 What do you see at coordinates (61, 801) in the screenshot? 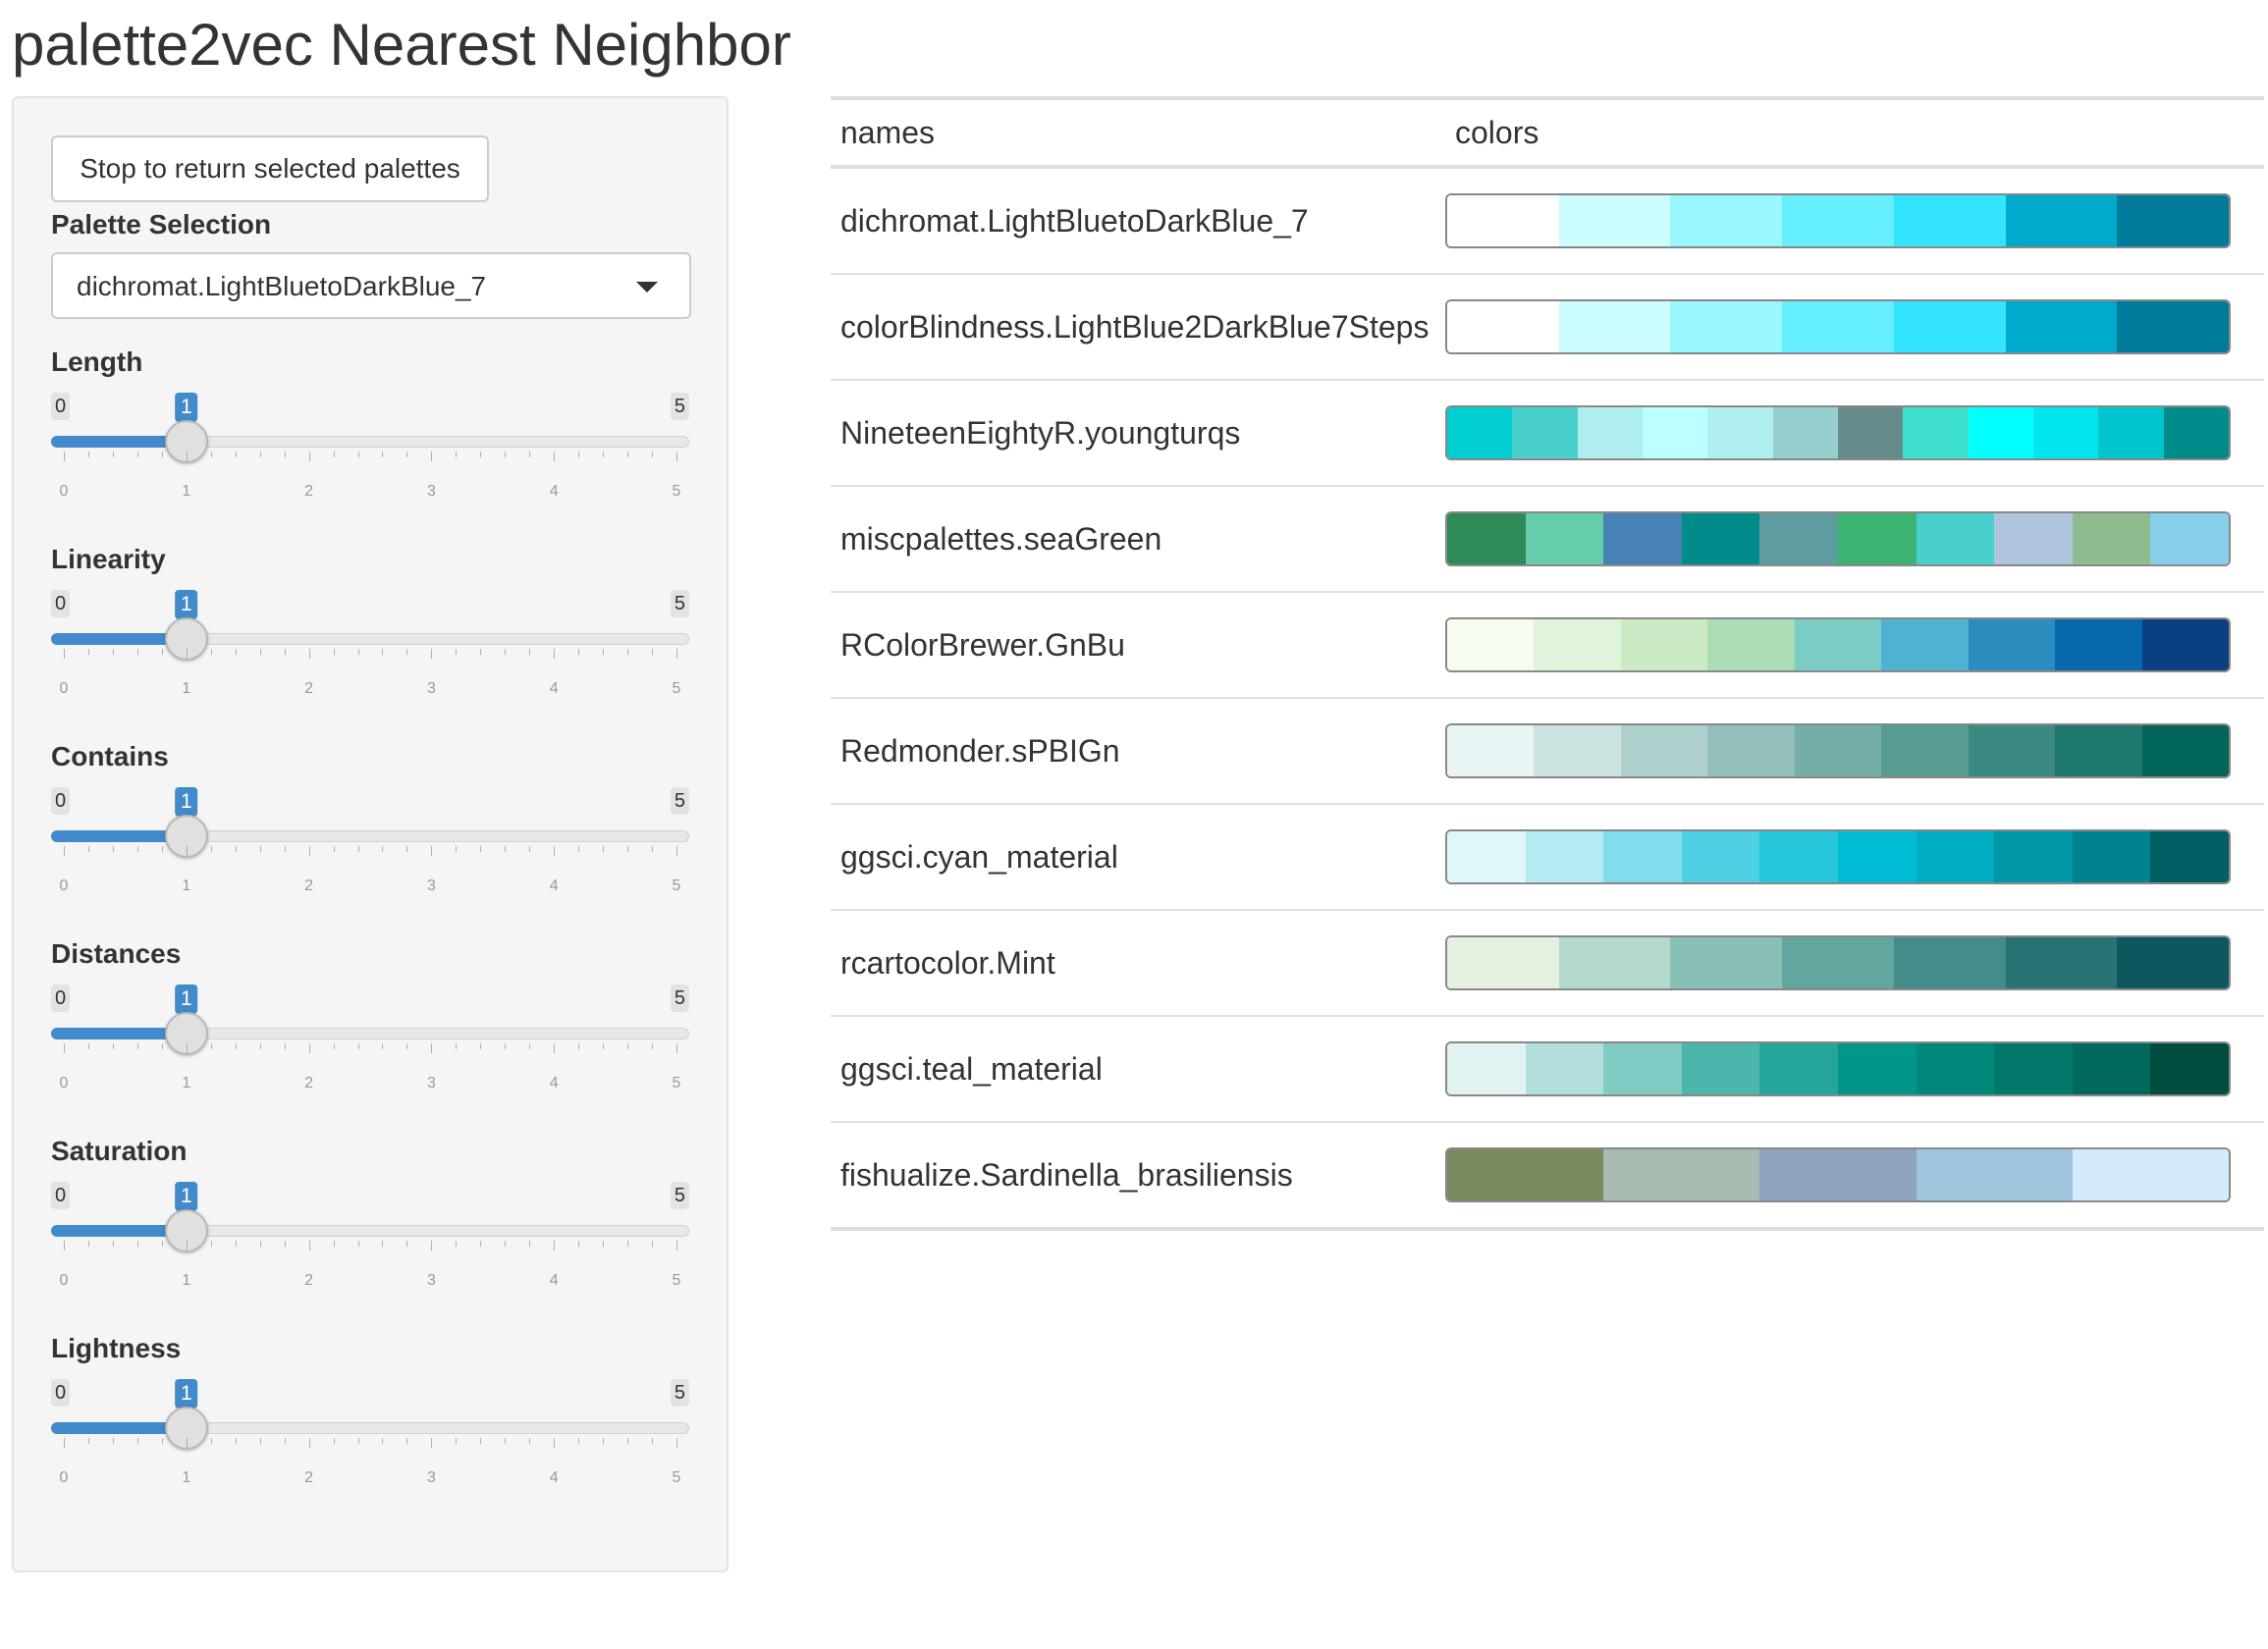
I see `contains-min-badge: 0` at bounding box center [61, 801].